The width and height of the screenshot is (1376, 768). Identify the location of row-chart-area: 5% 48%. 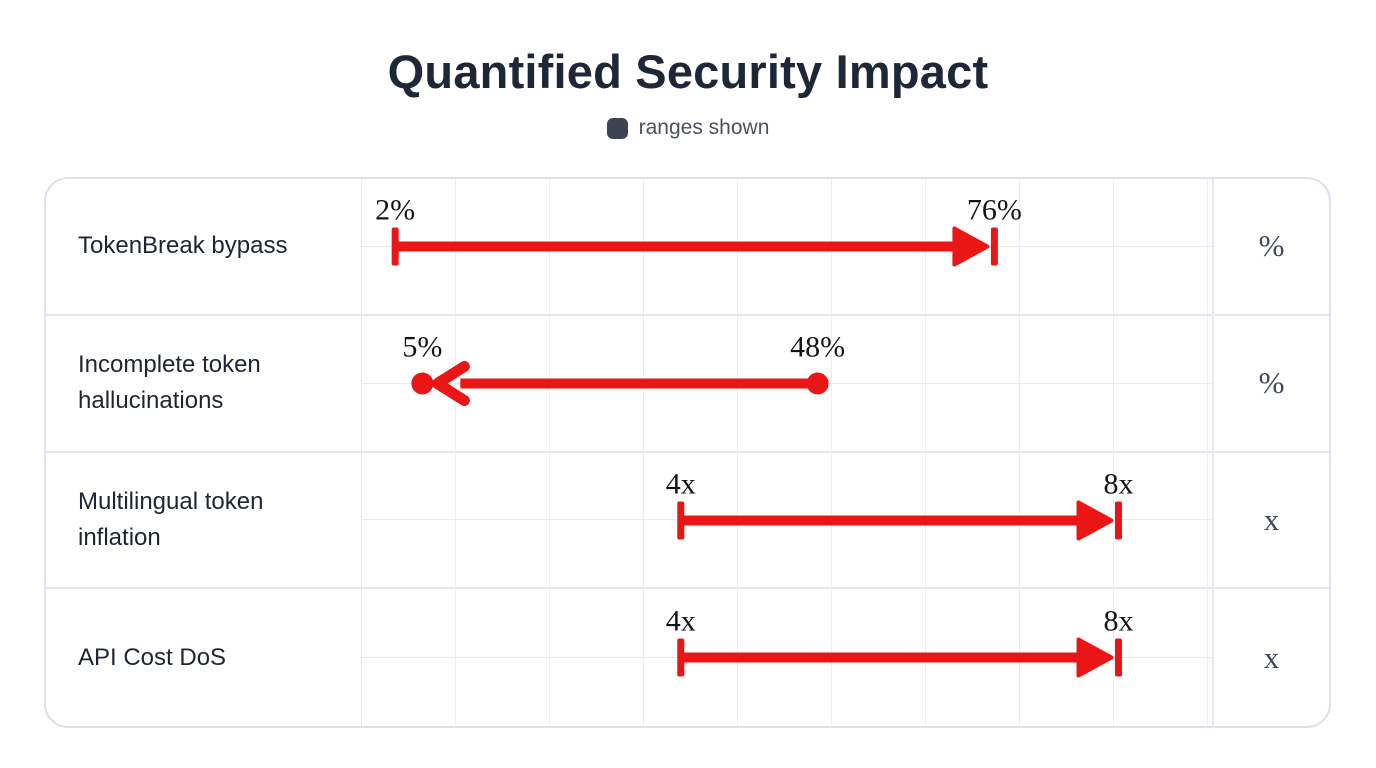
(787, 384).